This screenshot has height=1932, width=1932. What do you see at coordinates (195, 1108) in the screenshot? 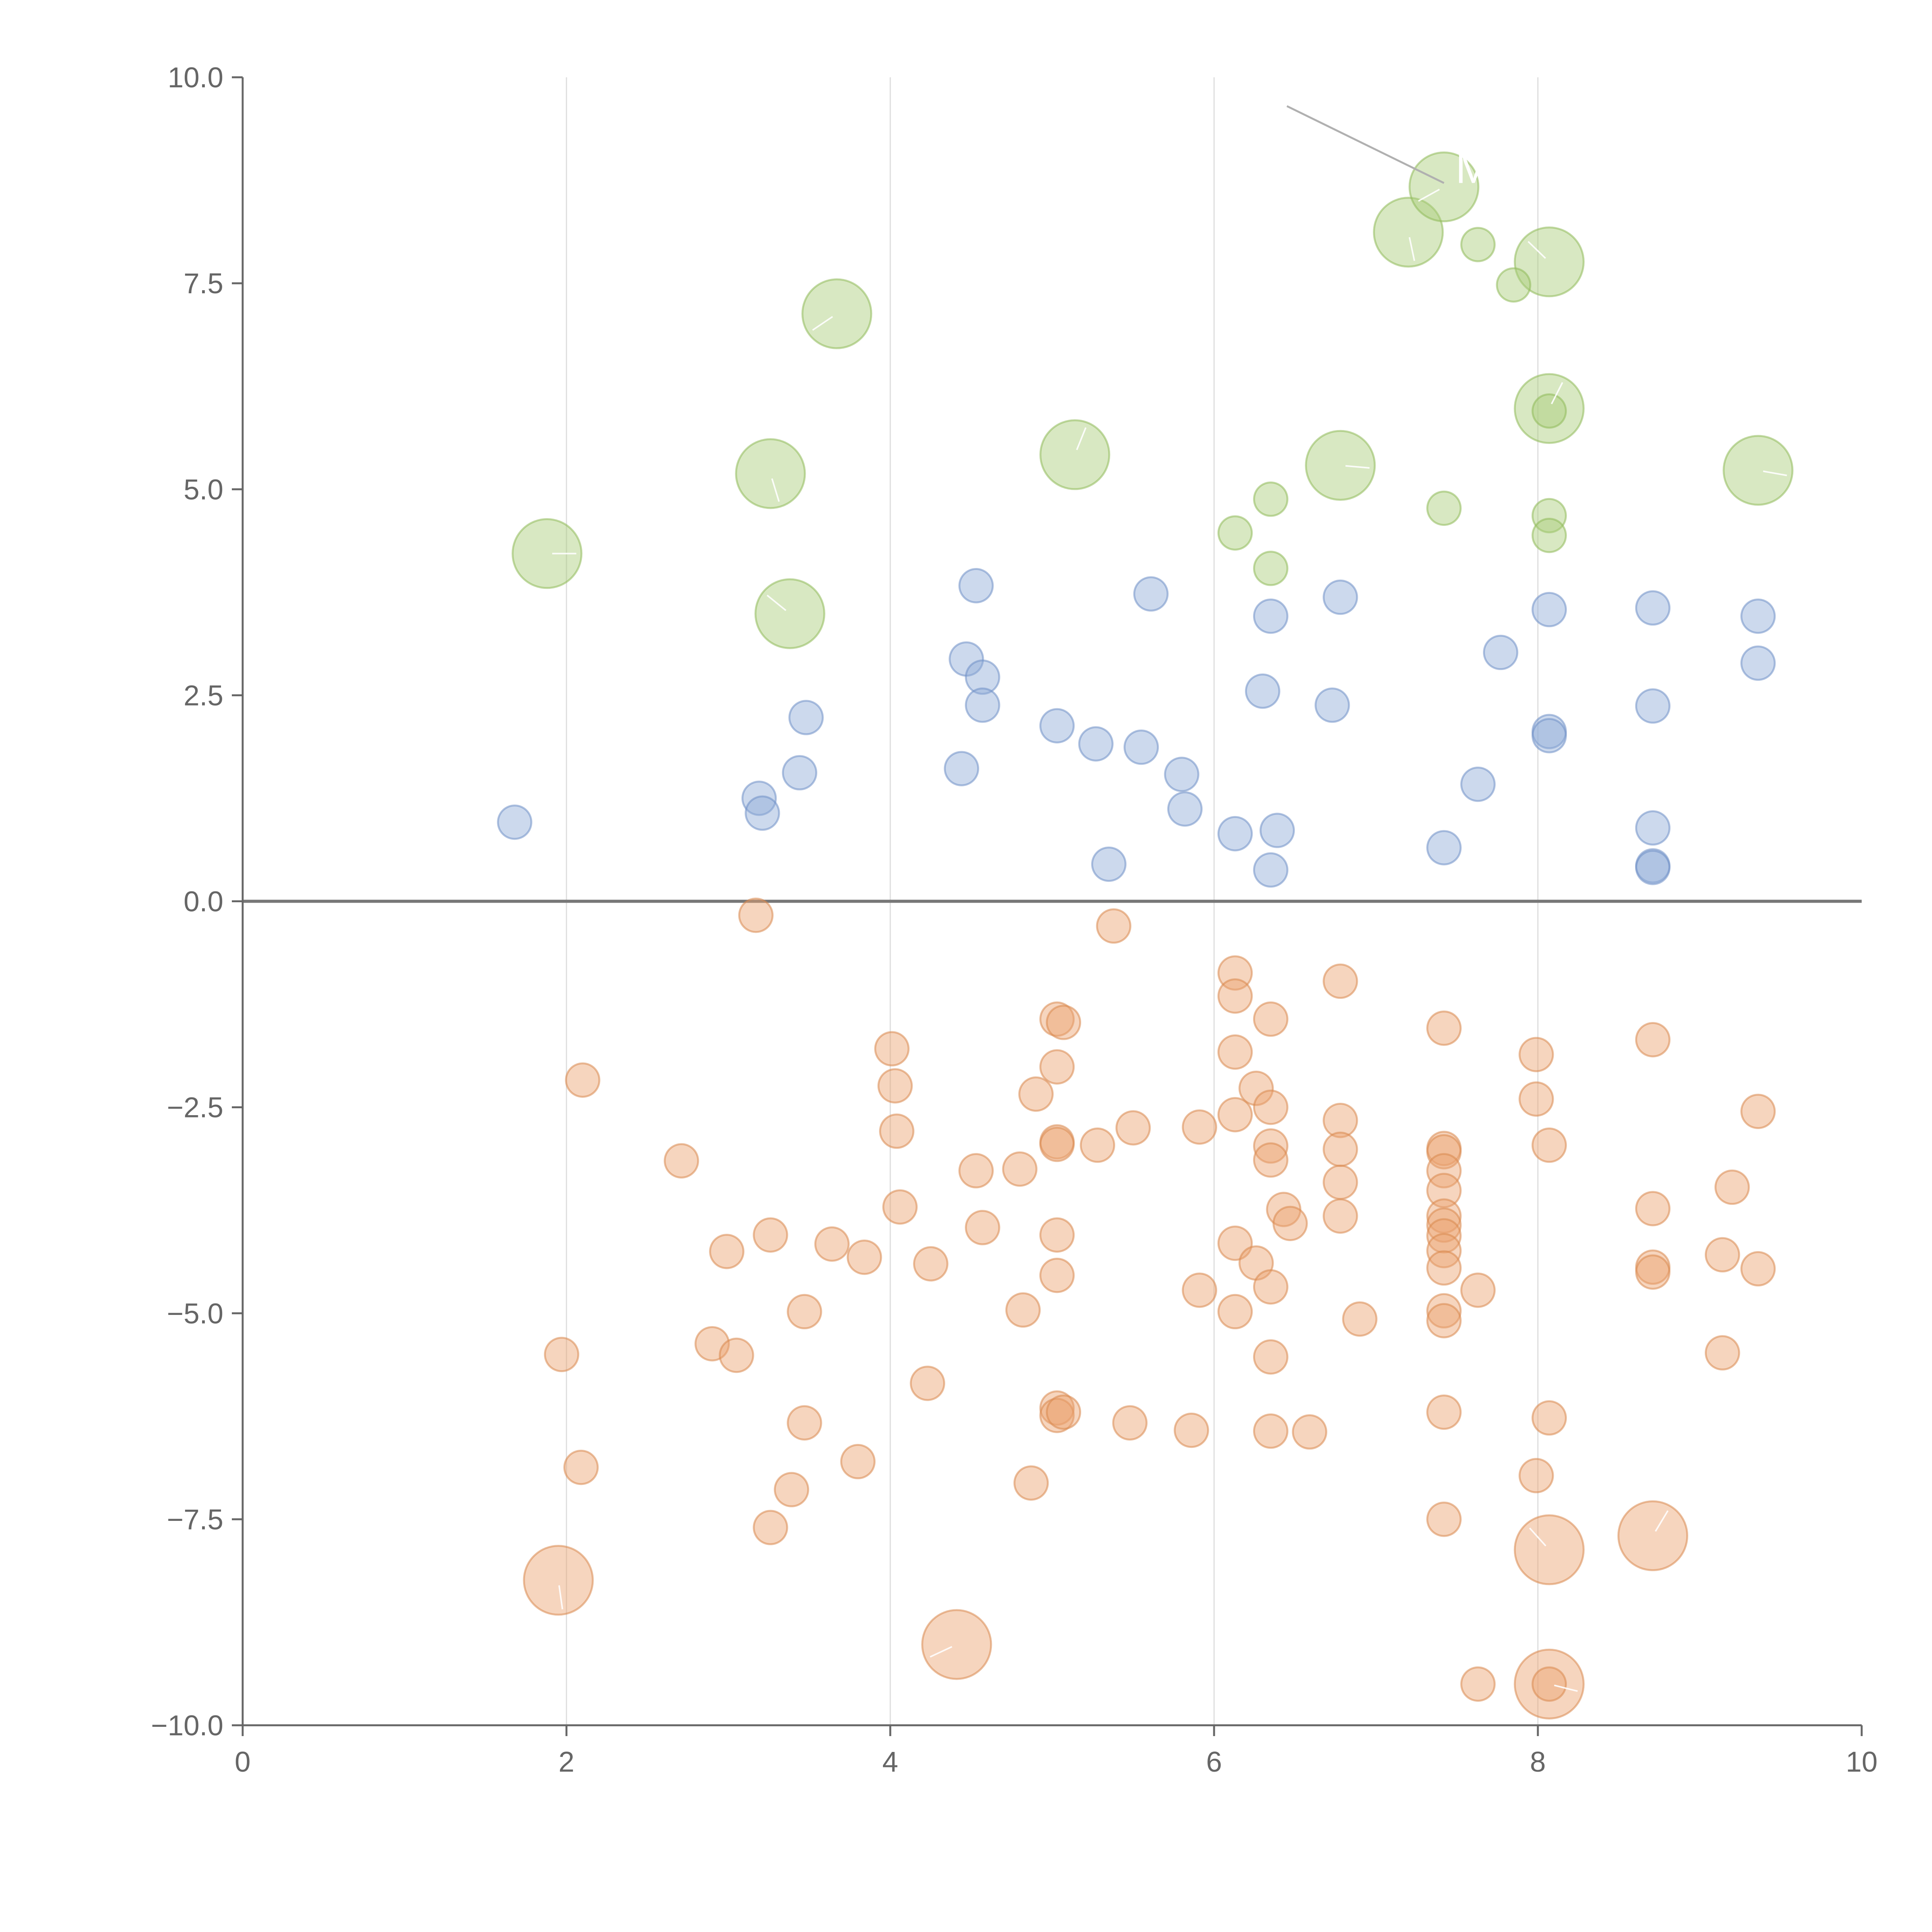
I see `y-tick-label: −2.5` at bounding box center [195, 1108].